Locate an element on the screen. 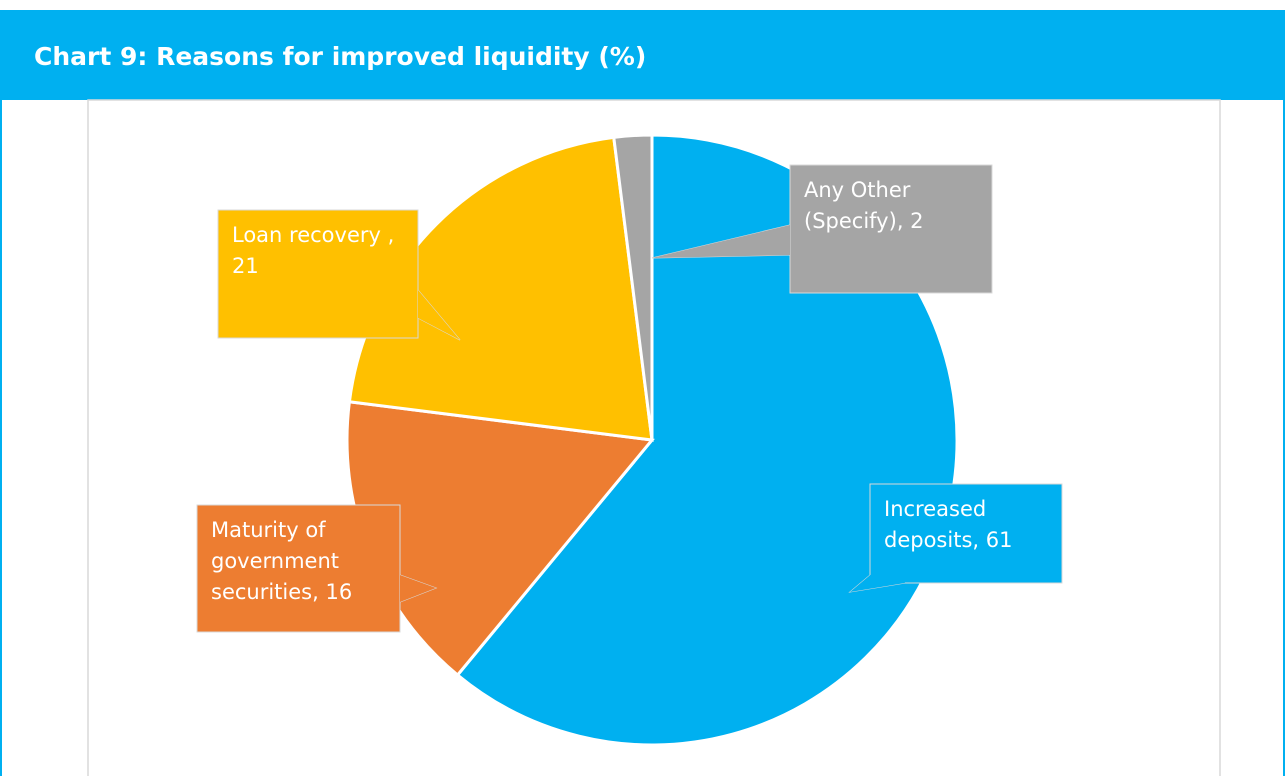 The image size is (1285, 776). data-label-text: Increased deposits, 61 is located at coordinates (966, 533).